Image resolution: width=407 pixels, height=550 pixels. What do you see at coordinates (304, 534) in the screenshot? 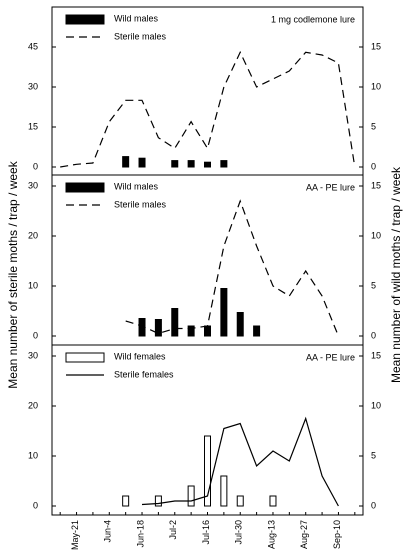
I see `x-tick-label: Aug-27` at bounding box center [304, 534].